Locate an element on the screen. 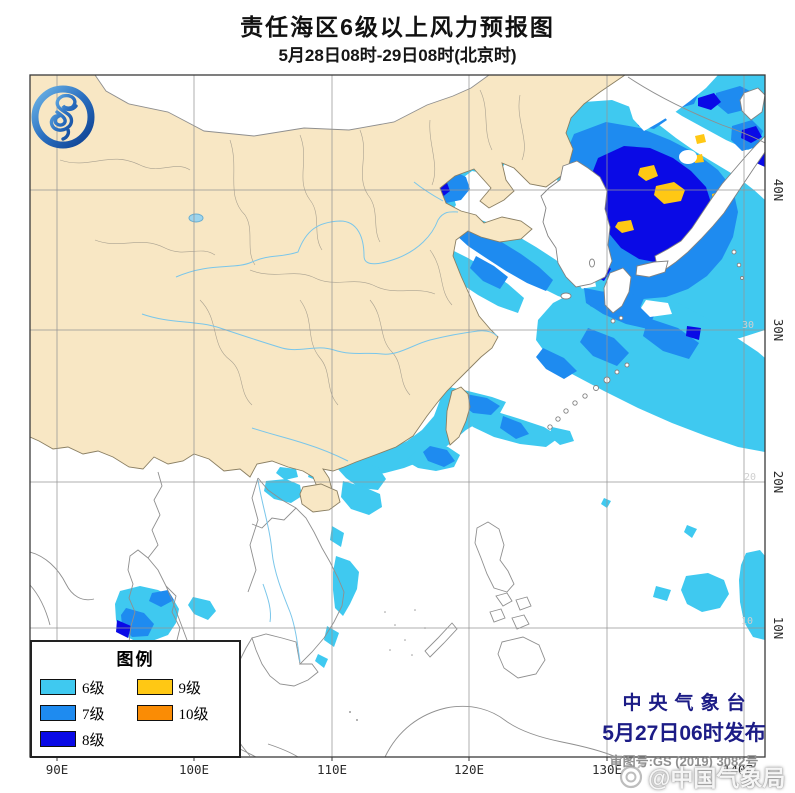  lon-label-110e: 110E is located at coordinates (332, 769).